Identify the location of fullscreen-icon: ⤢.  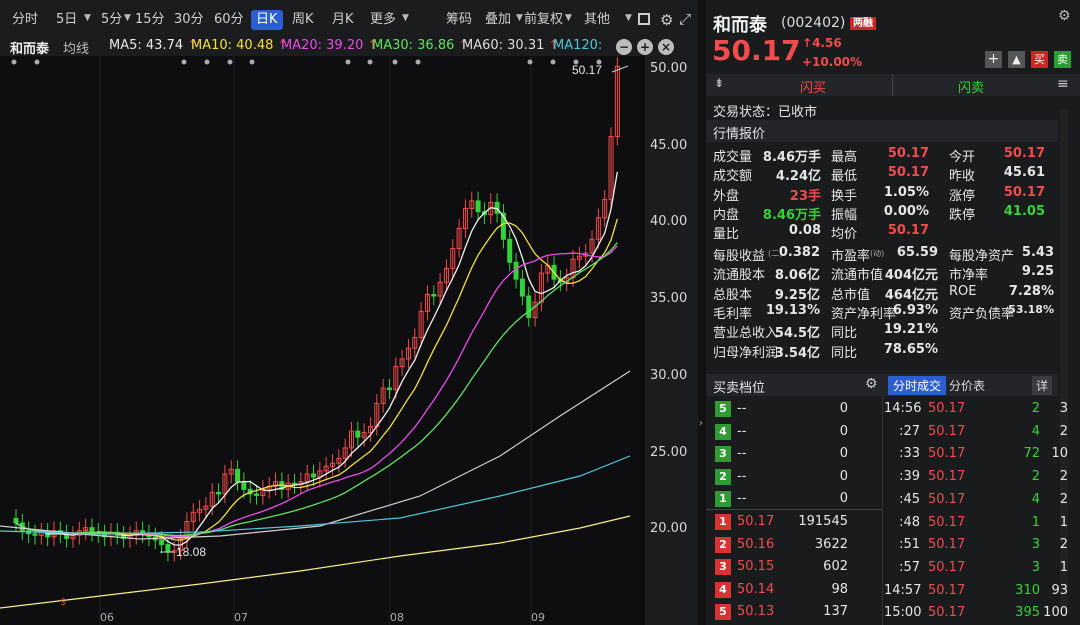
(685, 19).